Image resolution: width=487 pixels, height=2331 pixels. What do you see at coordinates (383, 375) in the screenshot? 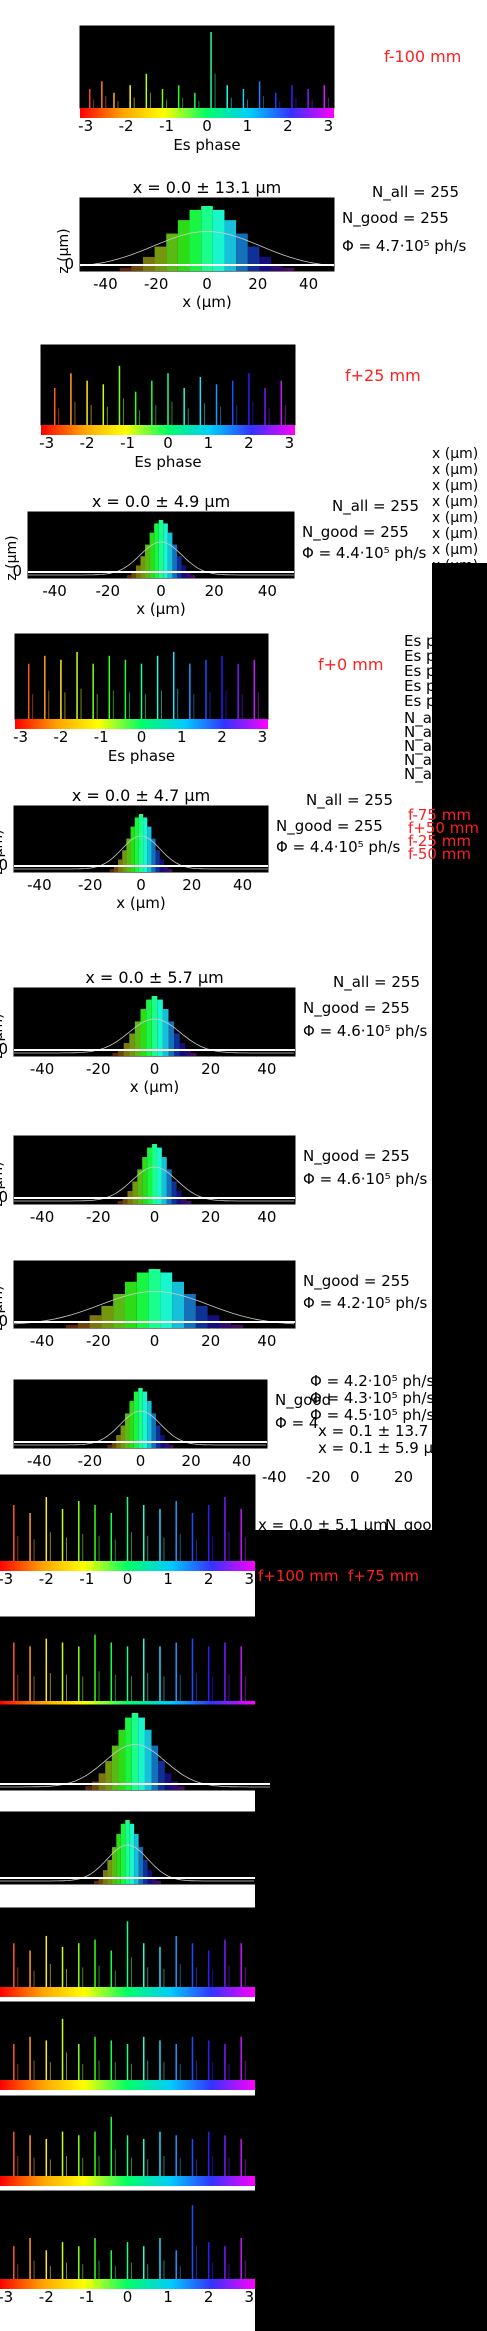
I see `focus-annotation: f+25 mm` at bounding box center [383, 375].